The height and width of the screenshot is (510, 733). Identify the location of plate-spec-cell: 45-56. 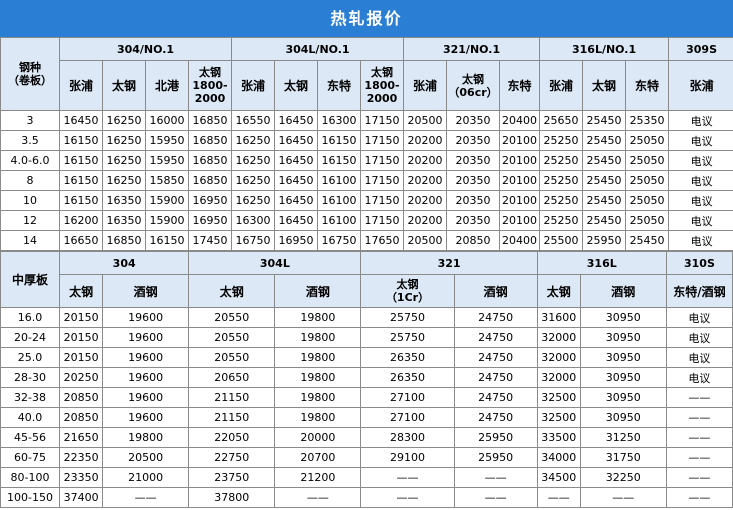
(30, 437).